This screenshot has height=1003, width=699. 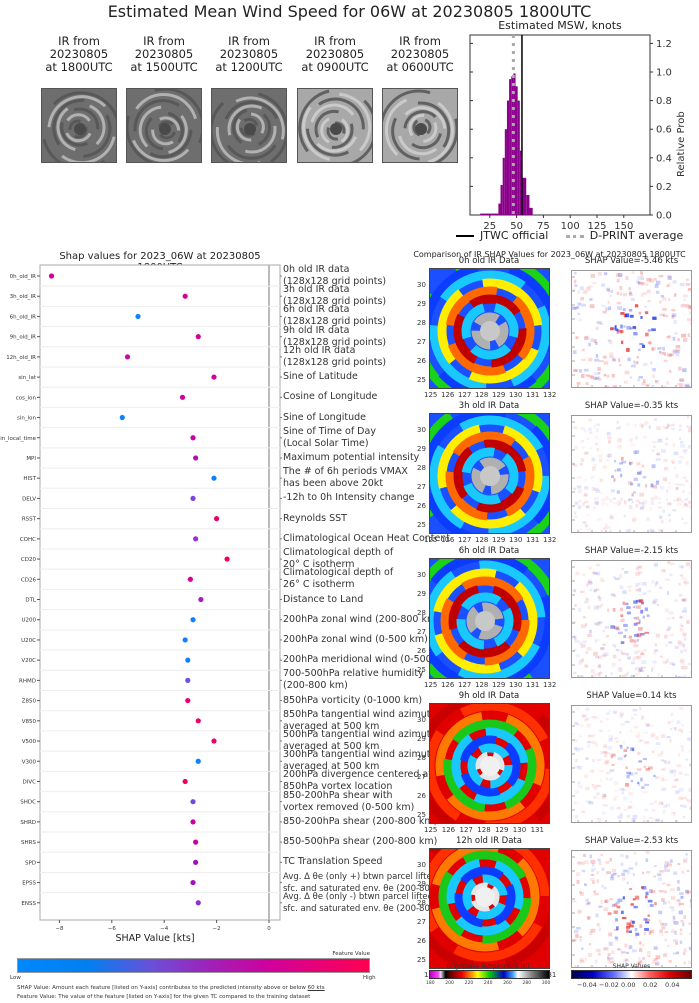 What do you see at coordinates (320, 377) in the screenshot?
I see `feature-description: Sine of Latitude` at bounding box center [320, 377].